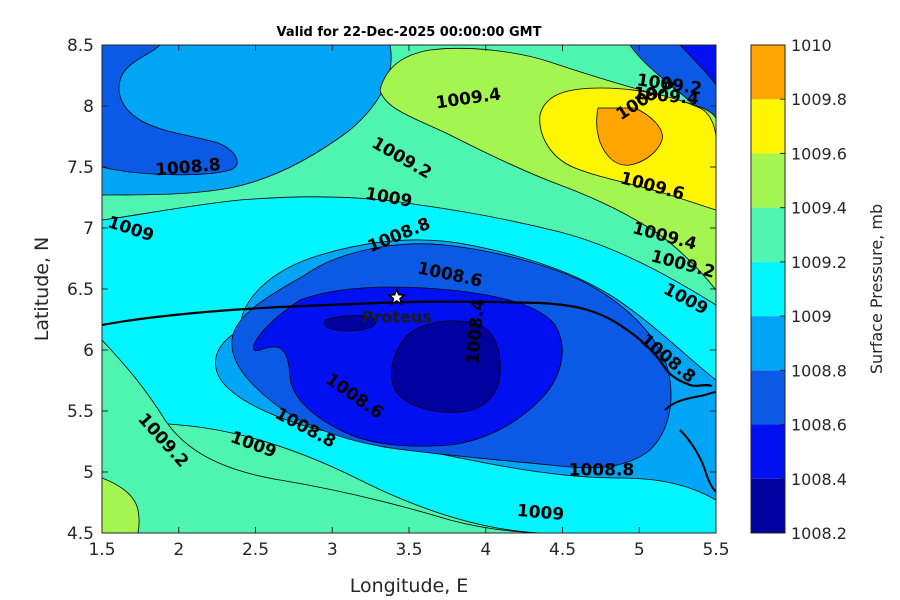 The width and height of the screenshot is (900, 600). Describe the element at coordinates (408, 550) in the screenshot. I see `x-tick-label: 3.5` at that location.